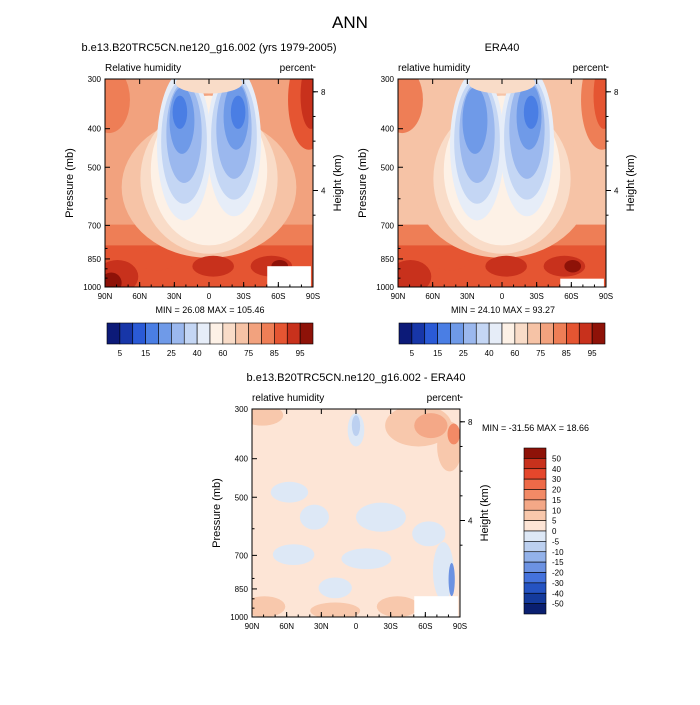  Describe the element at coordinates (590, 68) in the screenshot. I see `units-label: percent` at that location.